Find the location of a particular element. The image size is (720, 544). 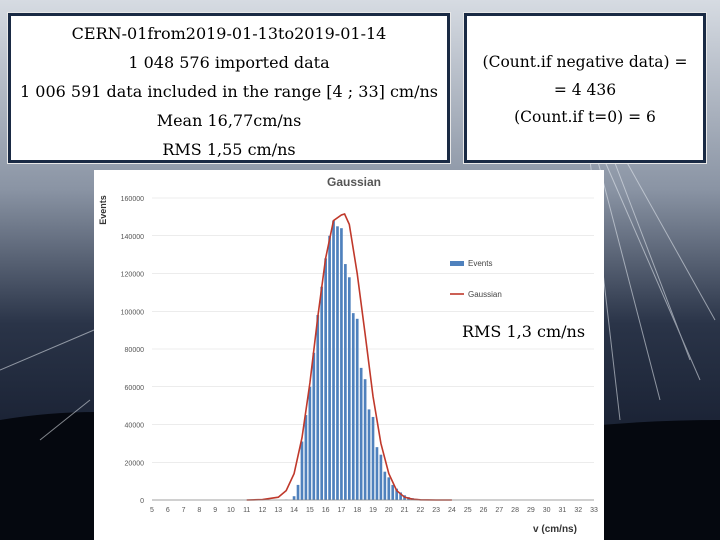

x-tick-label: 24 is located at coordinates (452, 510).